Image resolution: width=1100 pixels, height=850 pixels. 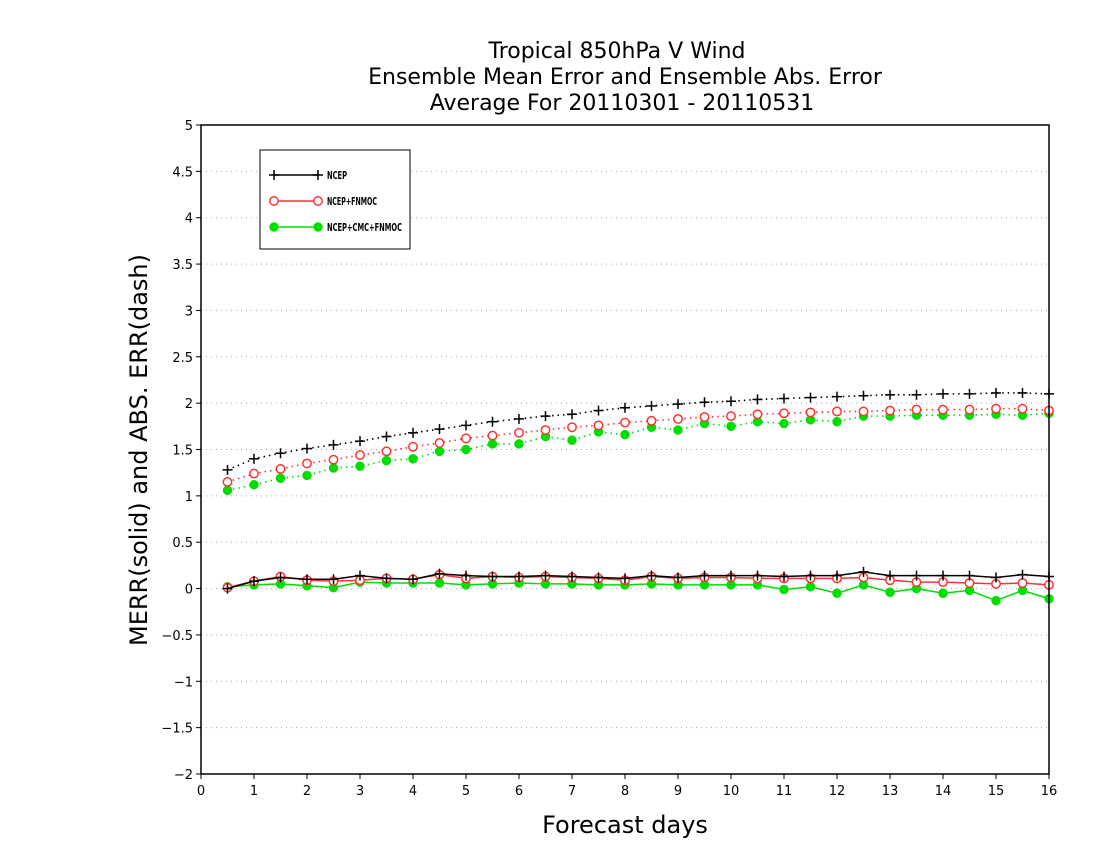 What do you see at coordinates (323, 201) in the screenshot?
I see `legend-item-ncep-fnmoc: NCEP+FNMOC` at bounding box center [323, 201].